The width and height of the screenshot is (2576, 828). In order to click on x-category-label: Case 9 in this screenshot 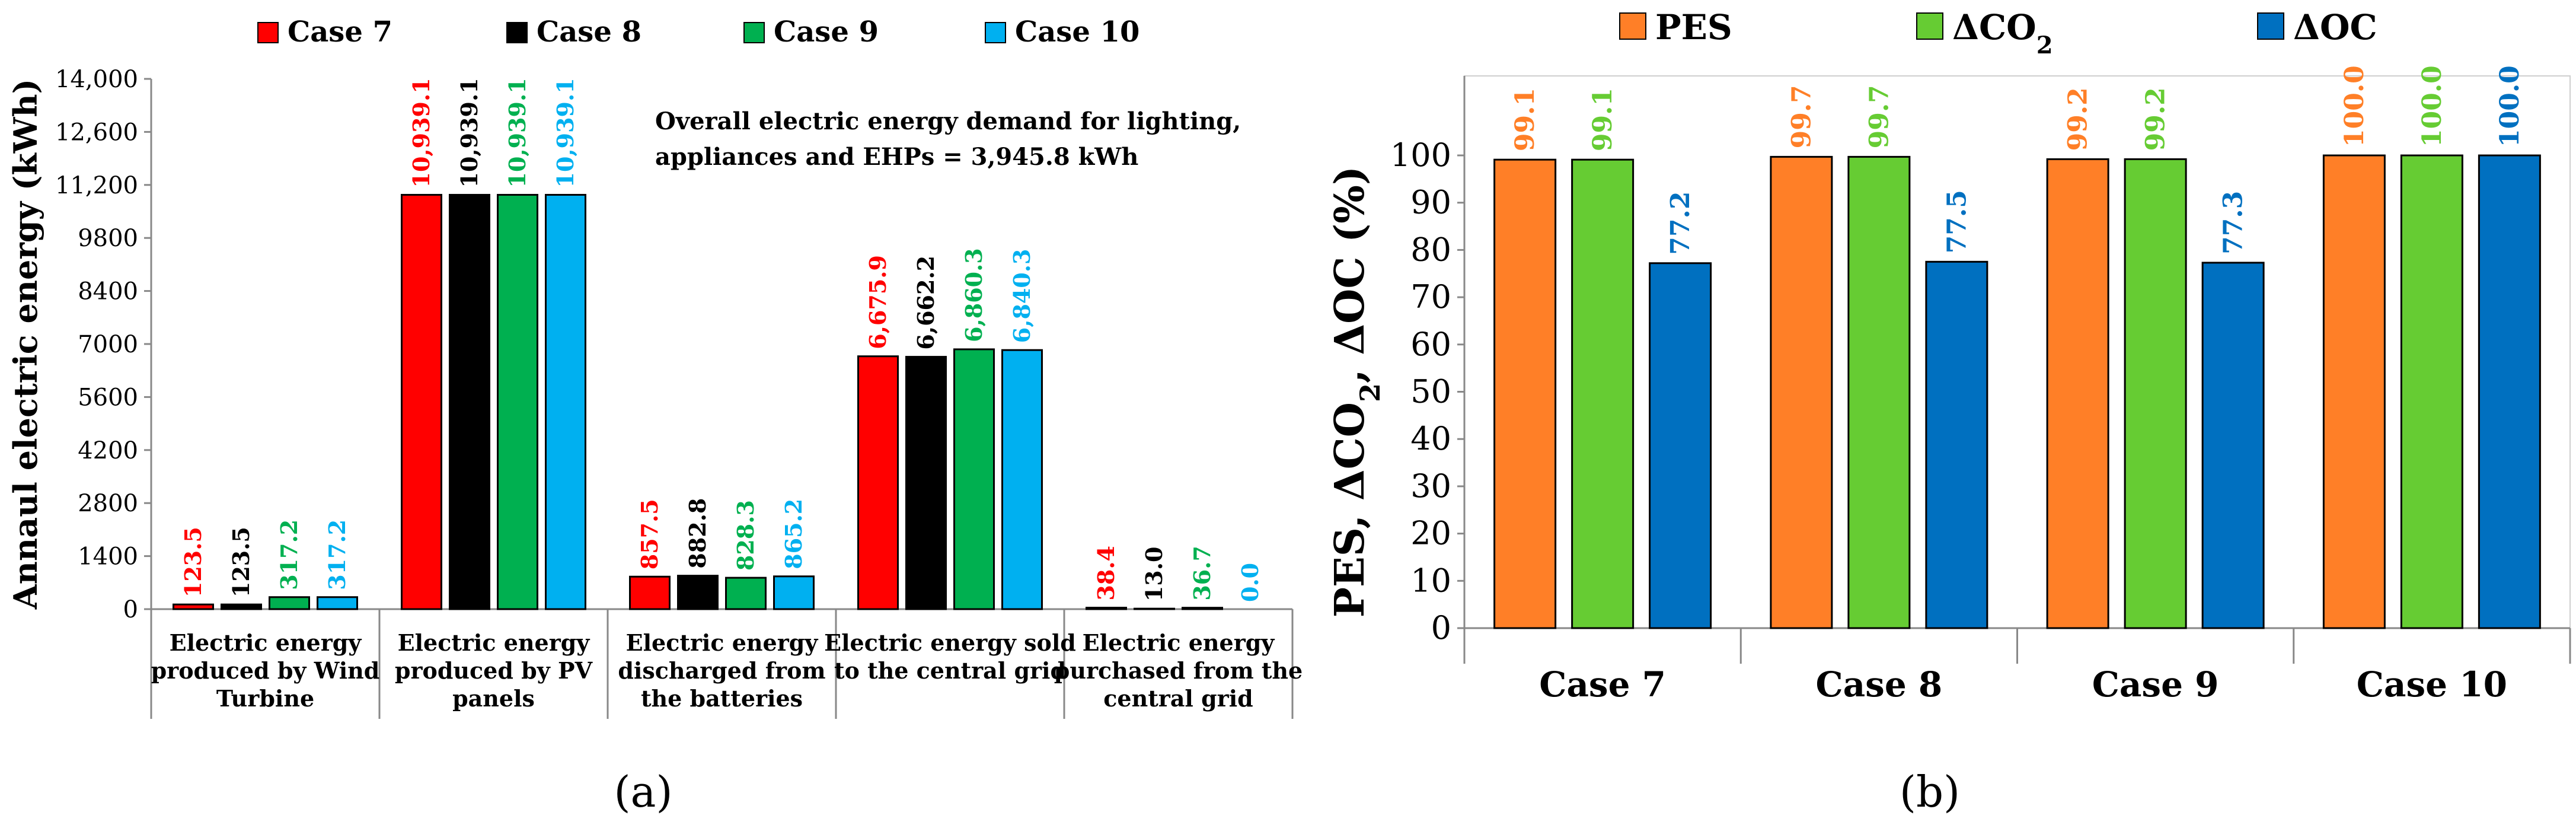, I will do `click(2155, 684)`.